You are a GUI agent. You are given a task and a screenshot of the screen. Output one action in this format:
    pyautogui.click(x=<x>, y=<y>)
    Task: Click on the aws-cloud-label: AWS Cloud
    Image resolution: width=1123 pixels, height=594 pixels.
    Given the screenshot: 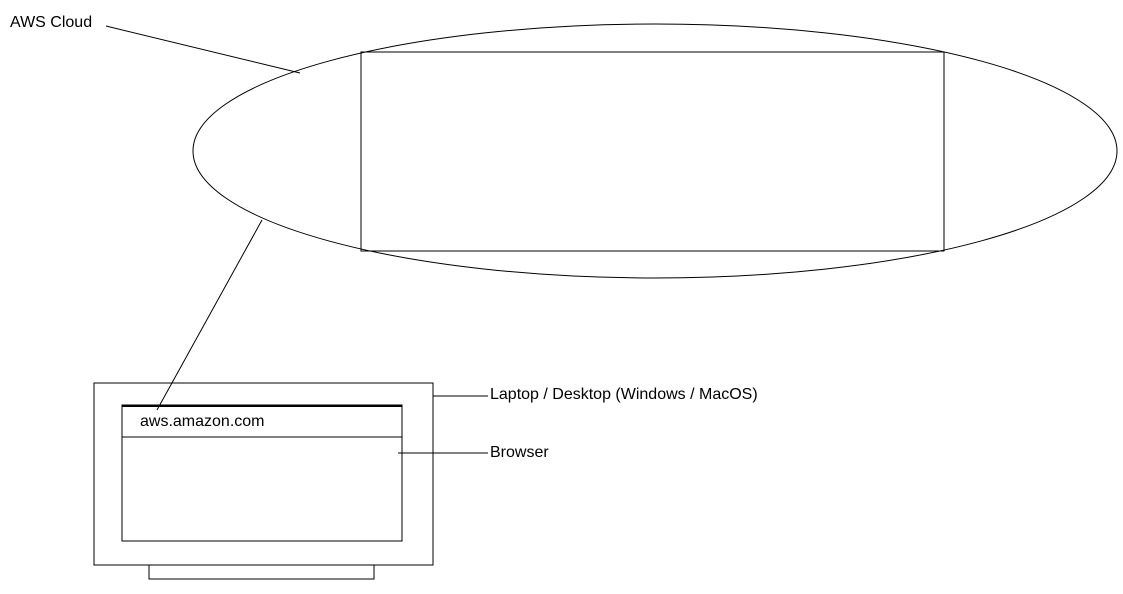 What is the action you would take?
    pyautogui.click(x=51, y=22)
    